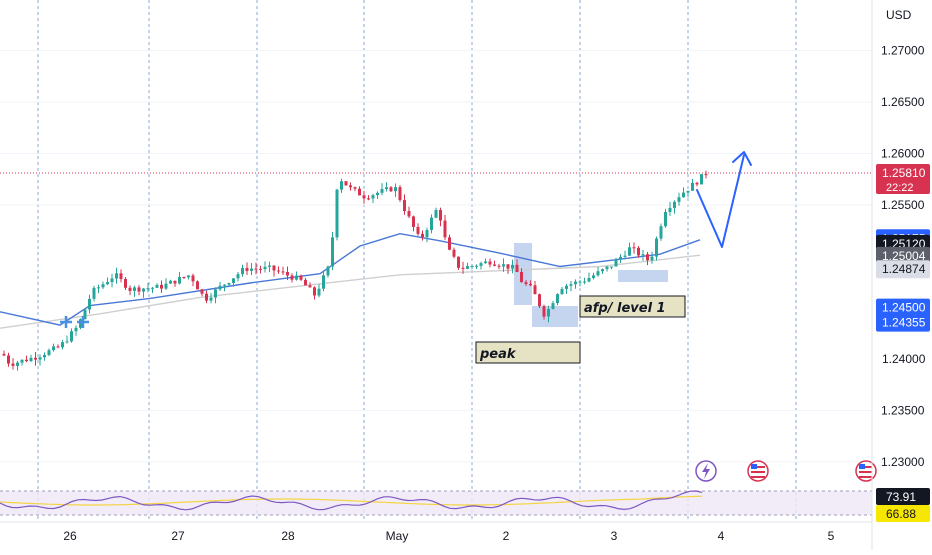  What do you see at coordinates (901, 514) in the screenshot?
I see `rsi-tag-value: 66.88` at bounding box center [901, 514].